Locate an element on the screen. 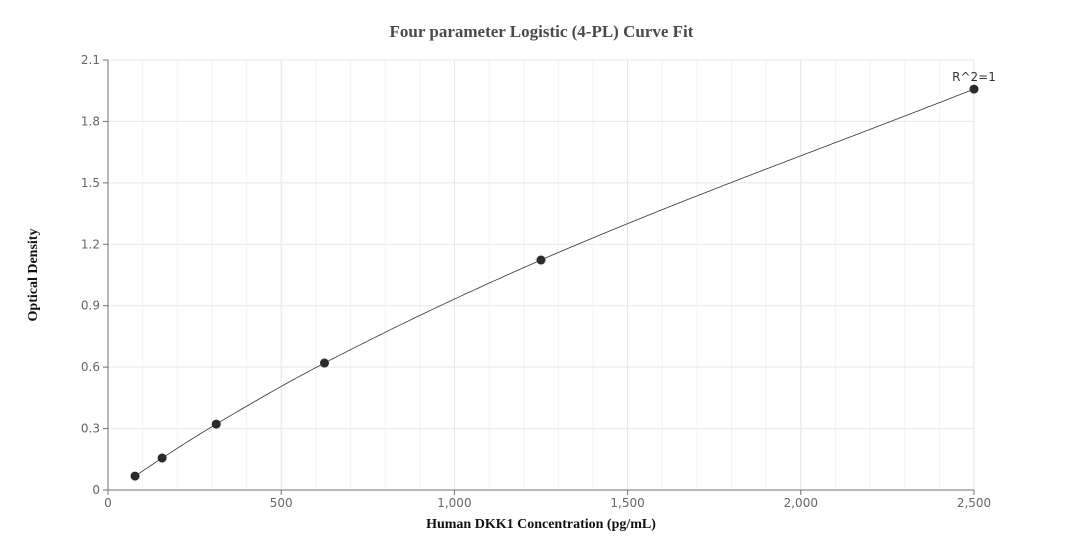  x-tick-label: 1,500 is located at coordinates (627, 503).